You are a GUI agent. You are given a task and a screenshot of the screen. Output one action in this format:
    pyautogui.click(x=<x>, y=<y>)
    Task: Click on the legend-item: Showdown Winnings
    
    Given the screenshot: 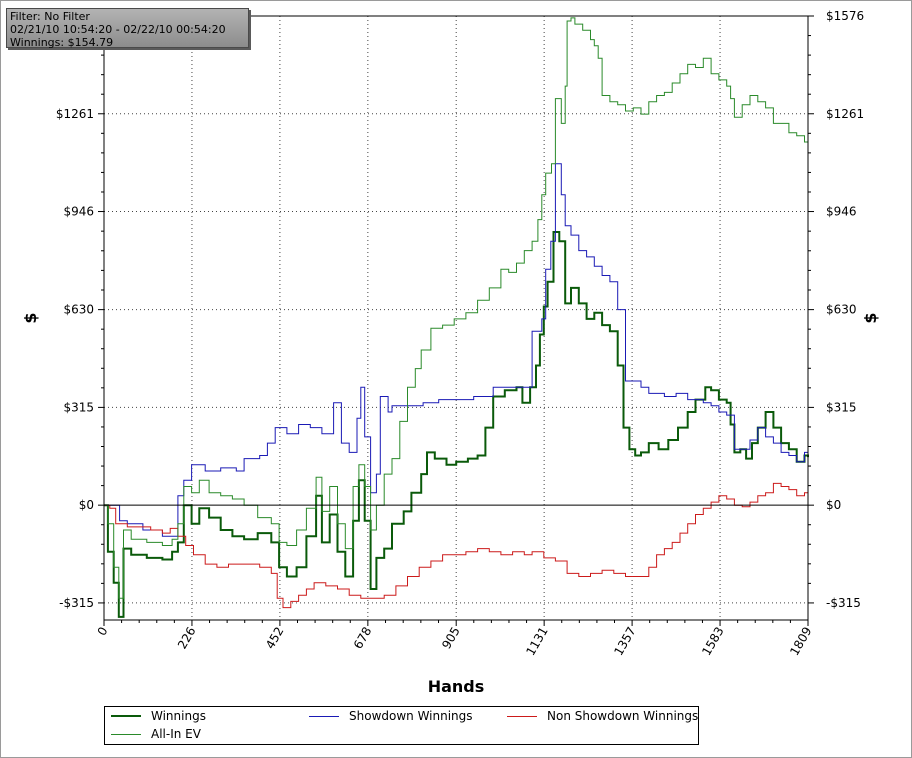 What is the action you would take?
    pyautogui.click(x=391, y=716)
    